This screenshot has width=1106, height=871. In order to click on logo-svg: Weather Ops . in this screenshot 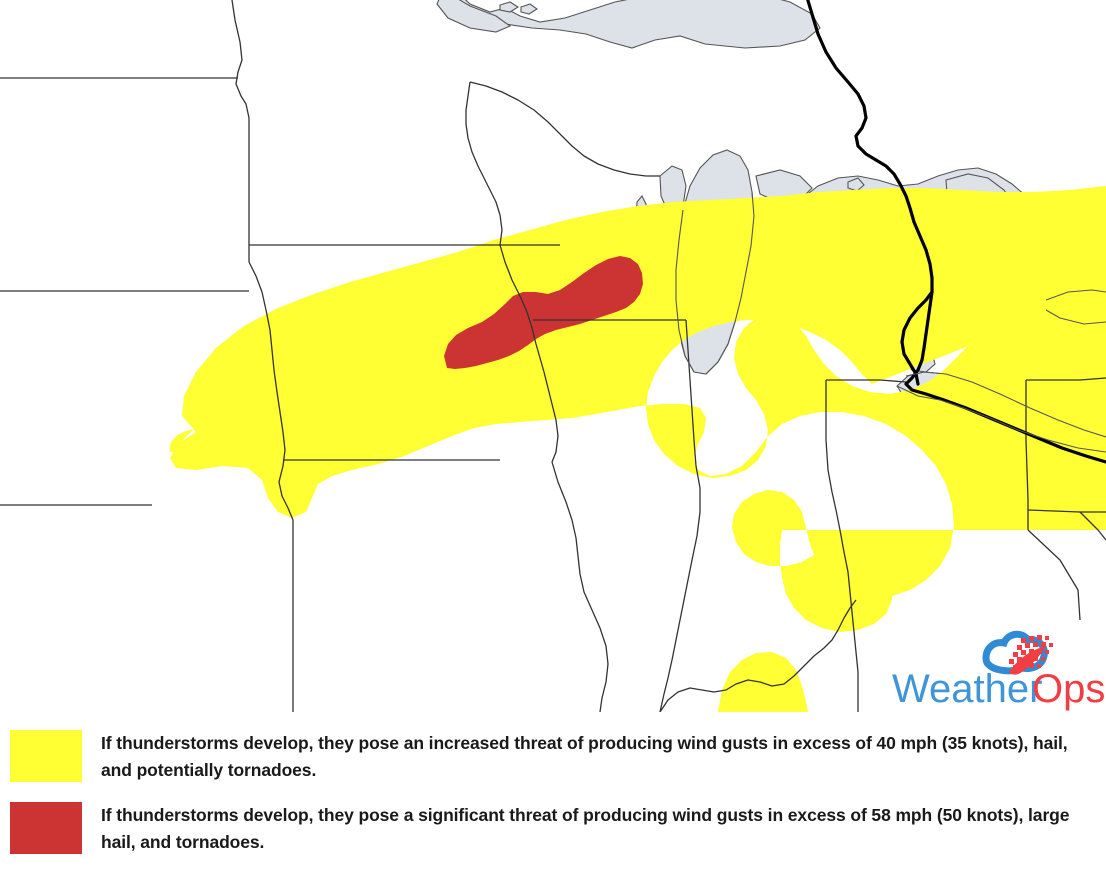, I will do `click(998, 670)`.